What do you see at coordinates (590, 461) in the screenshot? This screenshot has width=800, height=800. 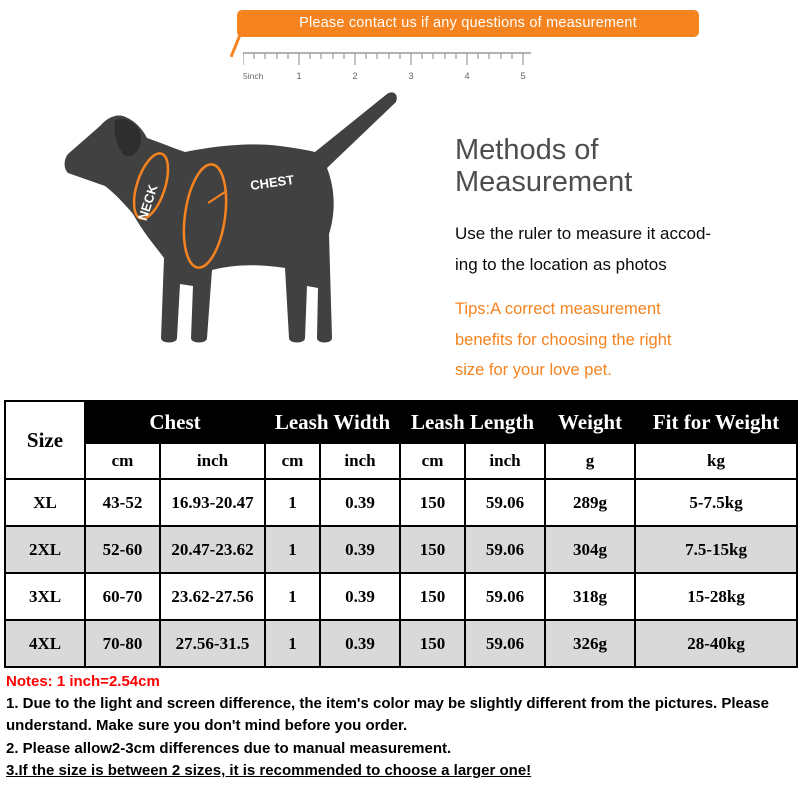 I see `unit-header: g` at bounding box center [590, 461].